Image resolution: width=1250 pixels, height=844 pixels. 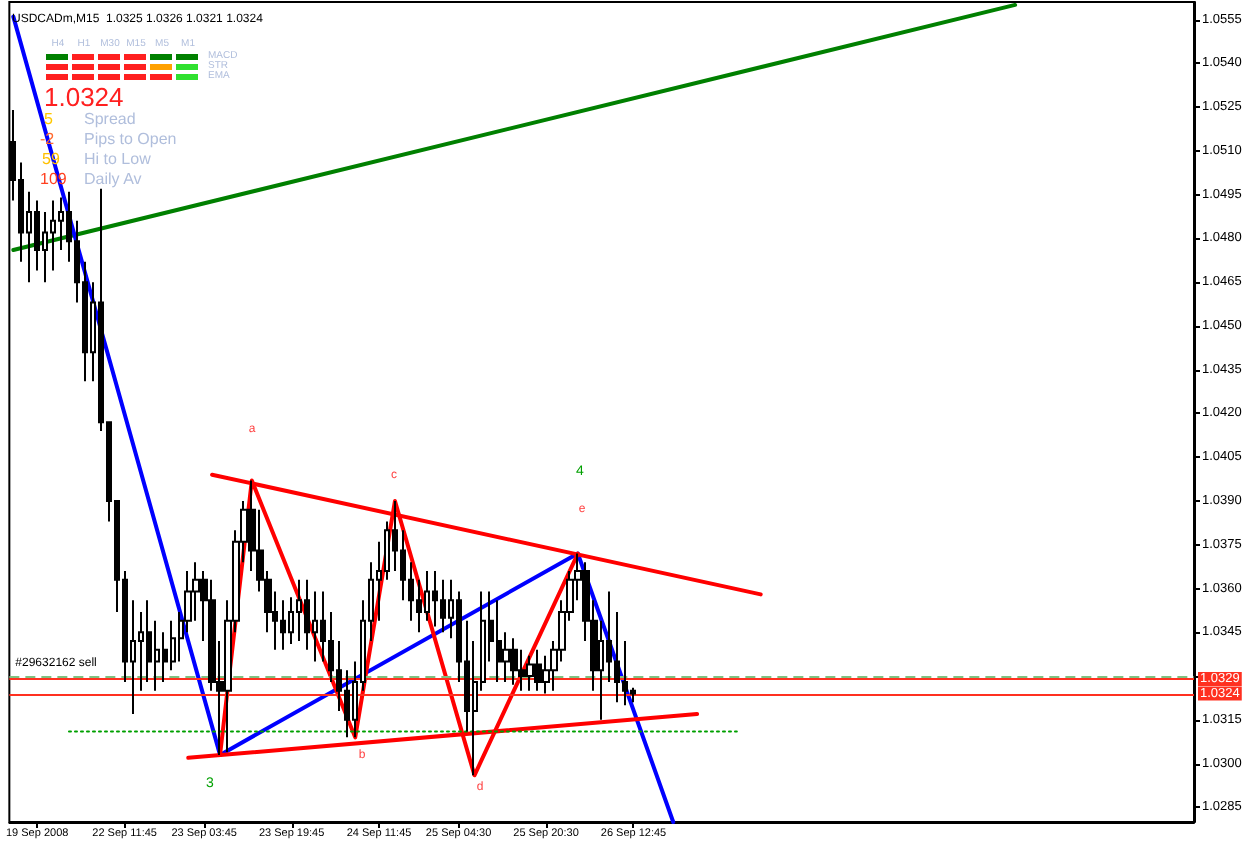 What do you see at coordinates (113, 179) in the screenshot?
I see `annotation: Daily Av` at bounding box center [113, 179].